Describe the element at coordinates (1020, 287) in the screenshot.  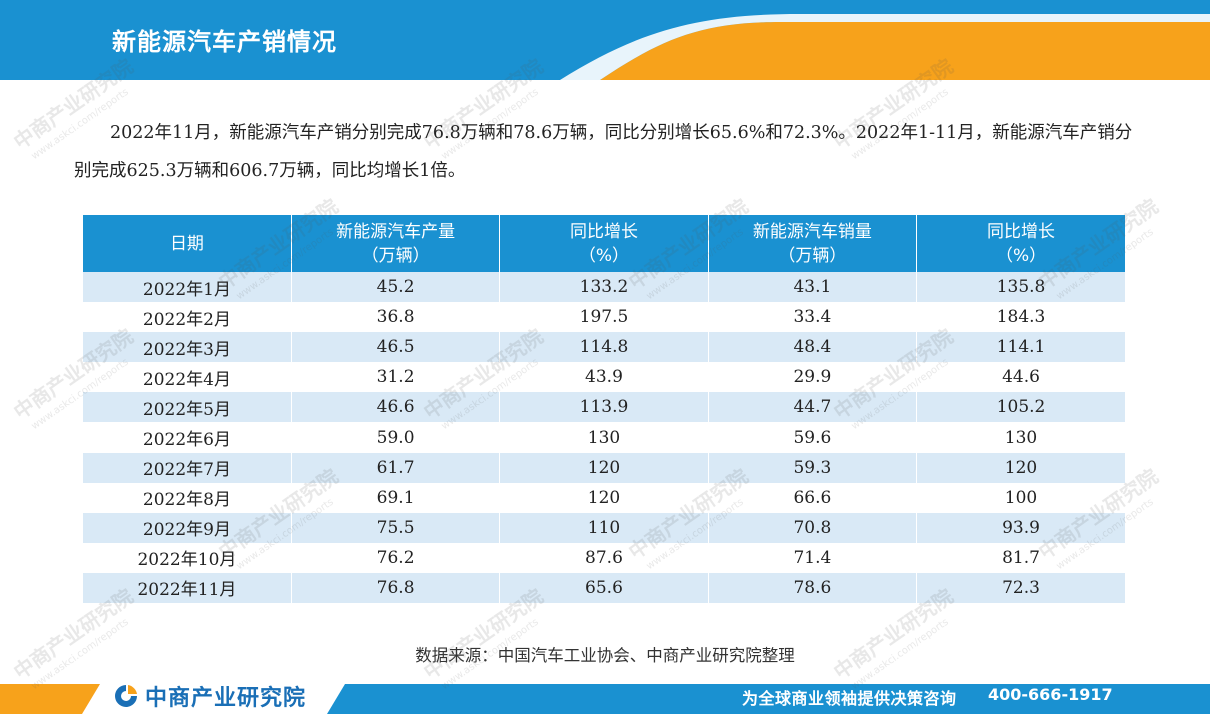
I see `cell-sales-growth: 135.8` at that location.